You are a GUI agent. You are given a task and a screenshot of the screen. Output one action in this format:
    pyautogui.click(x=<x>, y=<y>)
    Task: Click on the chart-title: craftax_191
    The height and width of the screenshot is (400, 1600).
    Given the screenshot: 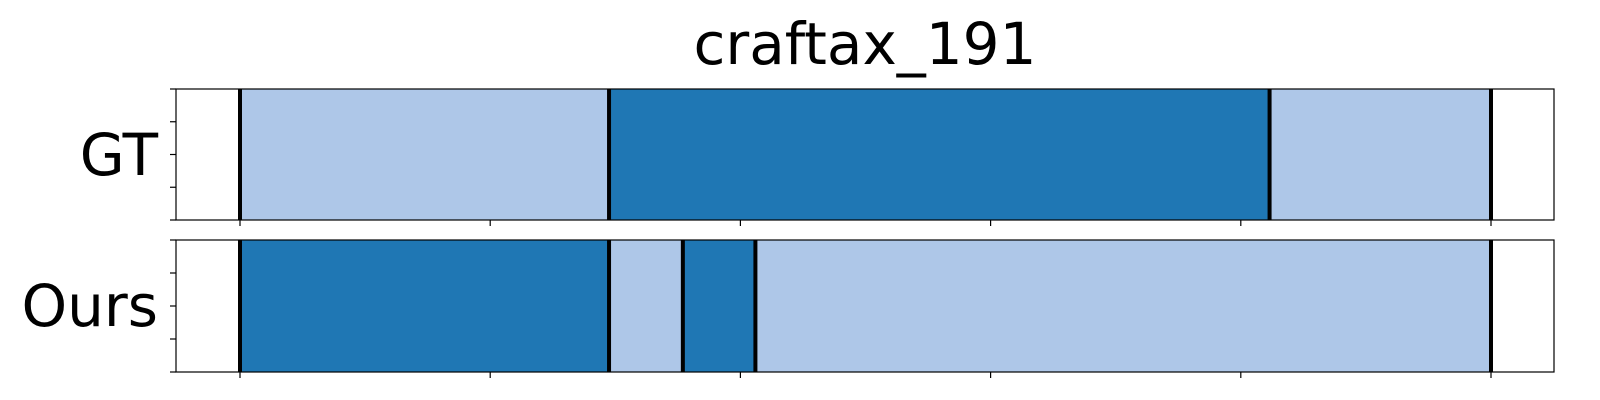 What is the action you would take?
    pyautogui.click(x=865, y=44)
    